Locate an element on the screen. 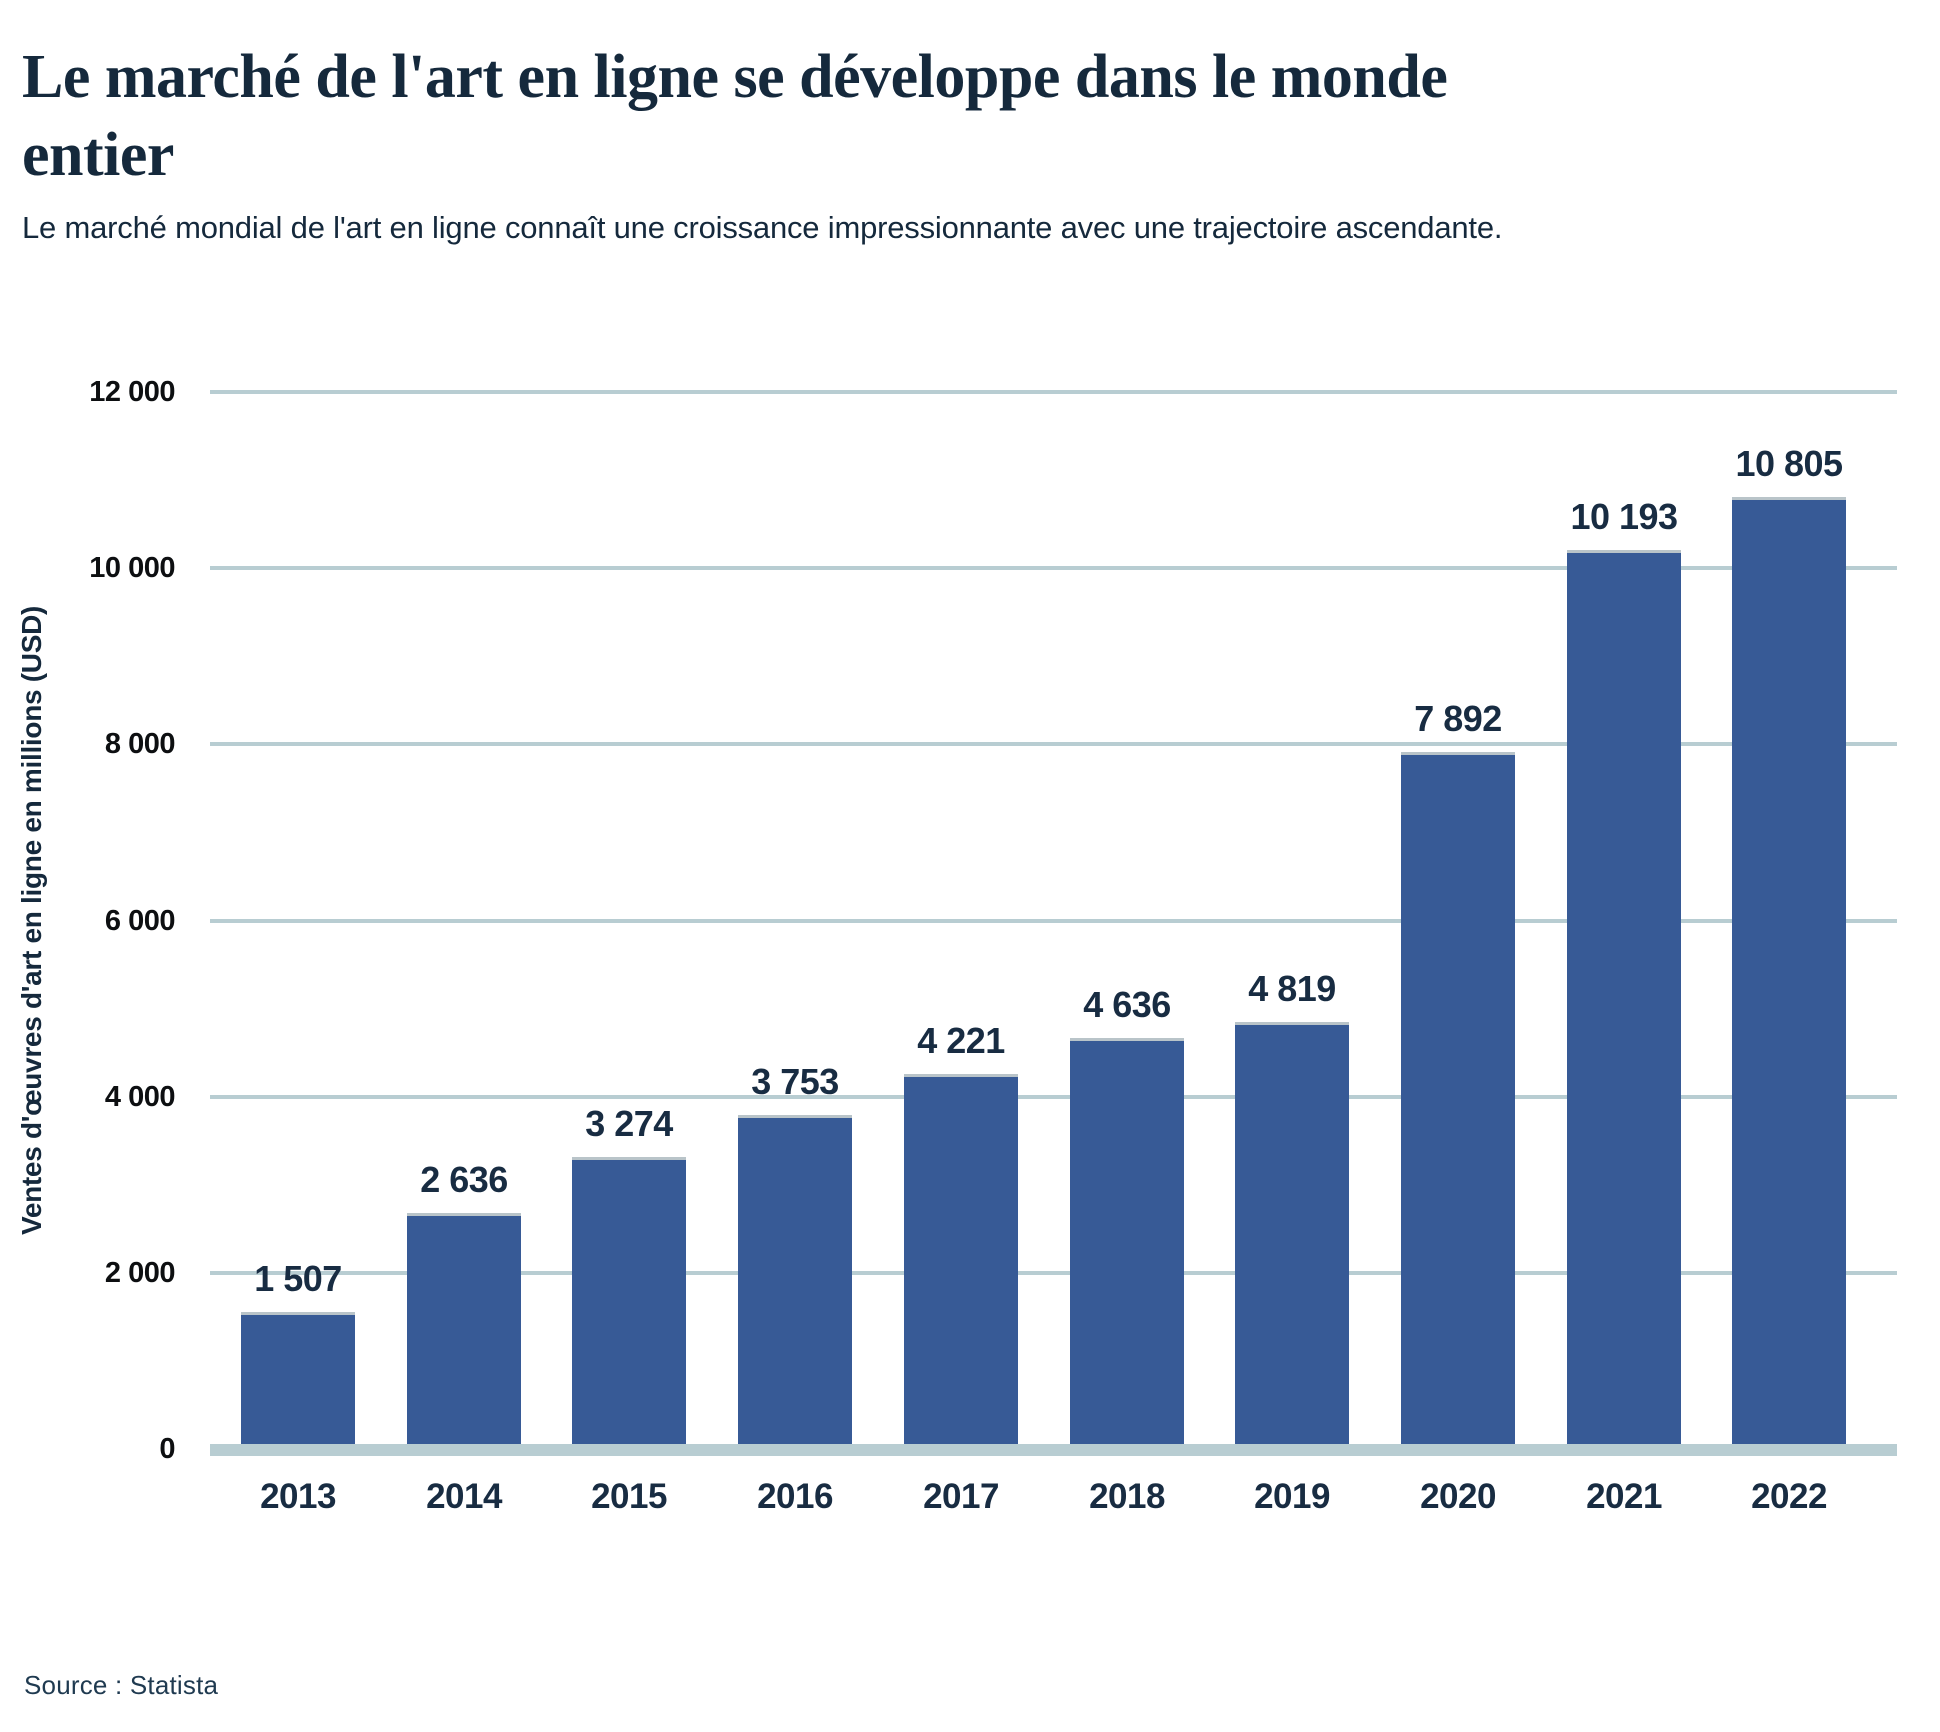  bar-value-label-2017: 4 221 is located at coordinates (961, 1040).